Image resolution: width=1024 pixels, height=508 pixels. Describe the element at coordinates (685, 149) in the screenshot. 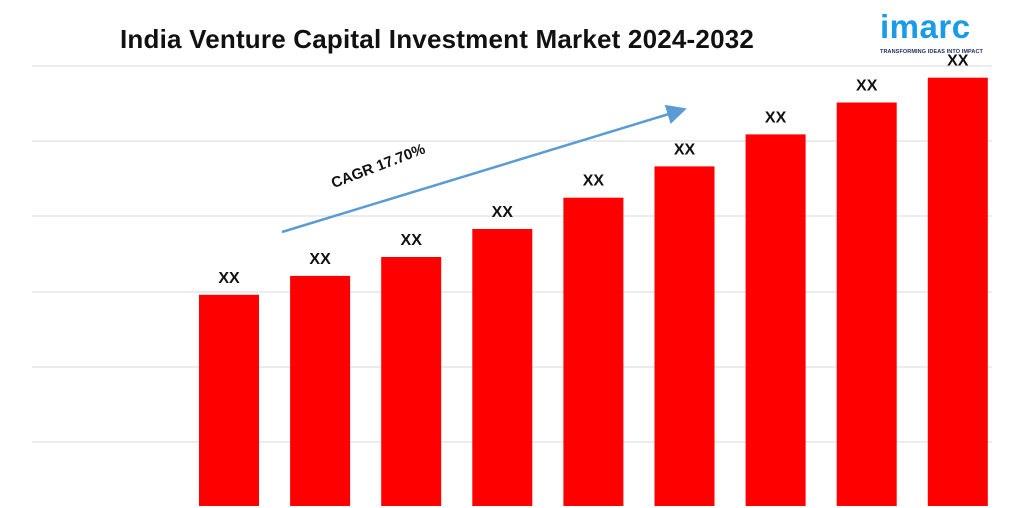

I see `data-label-2029: XX` at that location.